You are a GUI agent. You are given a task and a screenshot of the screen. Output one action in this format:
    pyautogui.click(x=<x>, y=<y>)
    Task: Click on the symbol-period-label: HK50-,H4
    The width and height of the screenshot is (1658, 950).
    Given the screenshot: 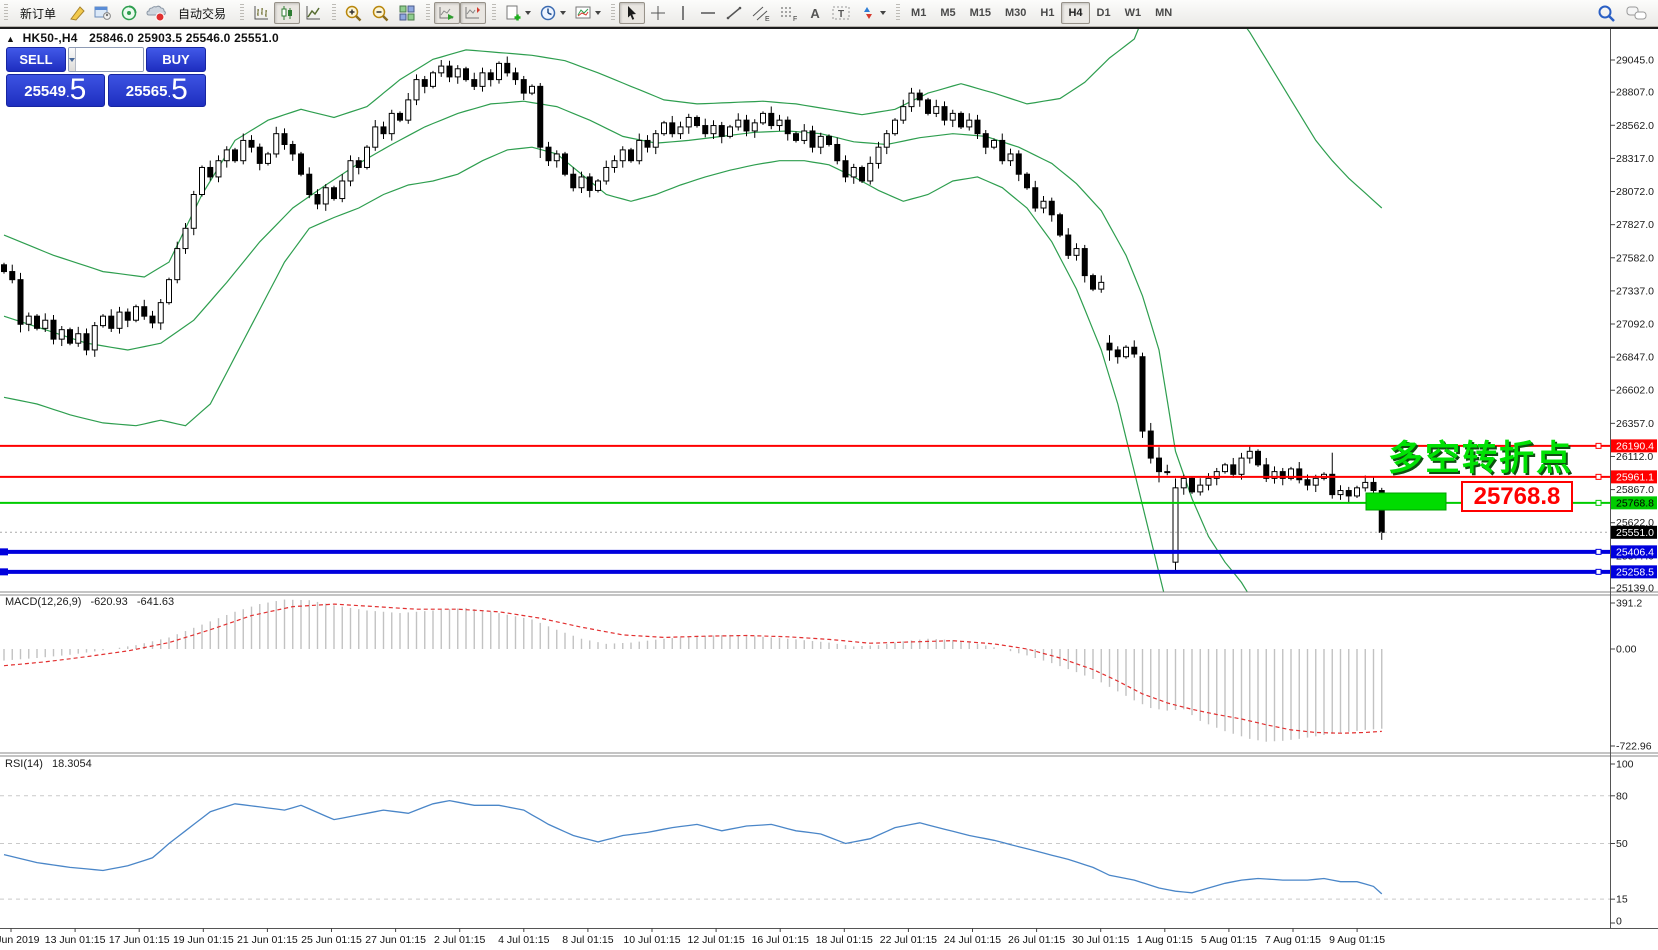 What is the action you would take?
    pyautogui.click(x=50, y=38)
    